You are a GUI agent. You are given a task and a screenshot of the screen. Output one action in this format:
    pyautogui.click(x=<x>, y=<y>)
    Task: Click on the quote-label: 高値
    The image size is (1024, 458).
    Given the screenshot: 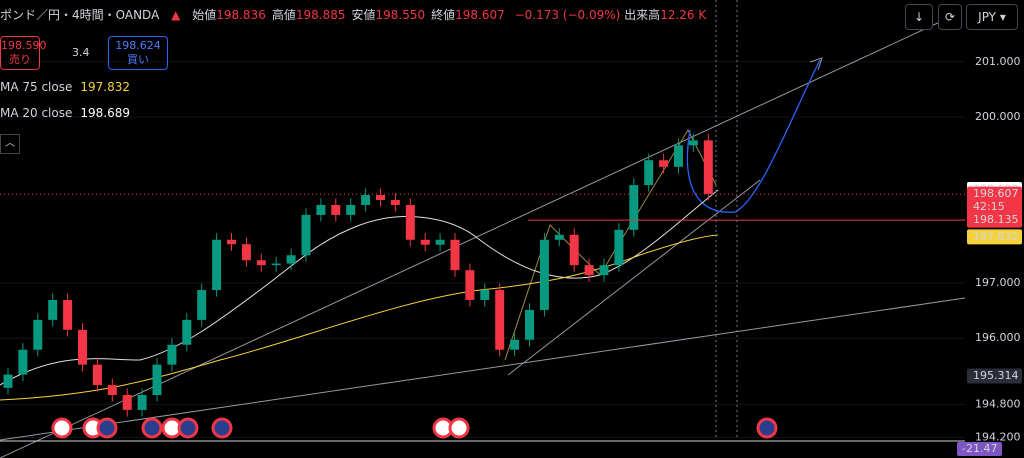 What is the action you would take?
    pyautogui.click(x=283, y=15)
    